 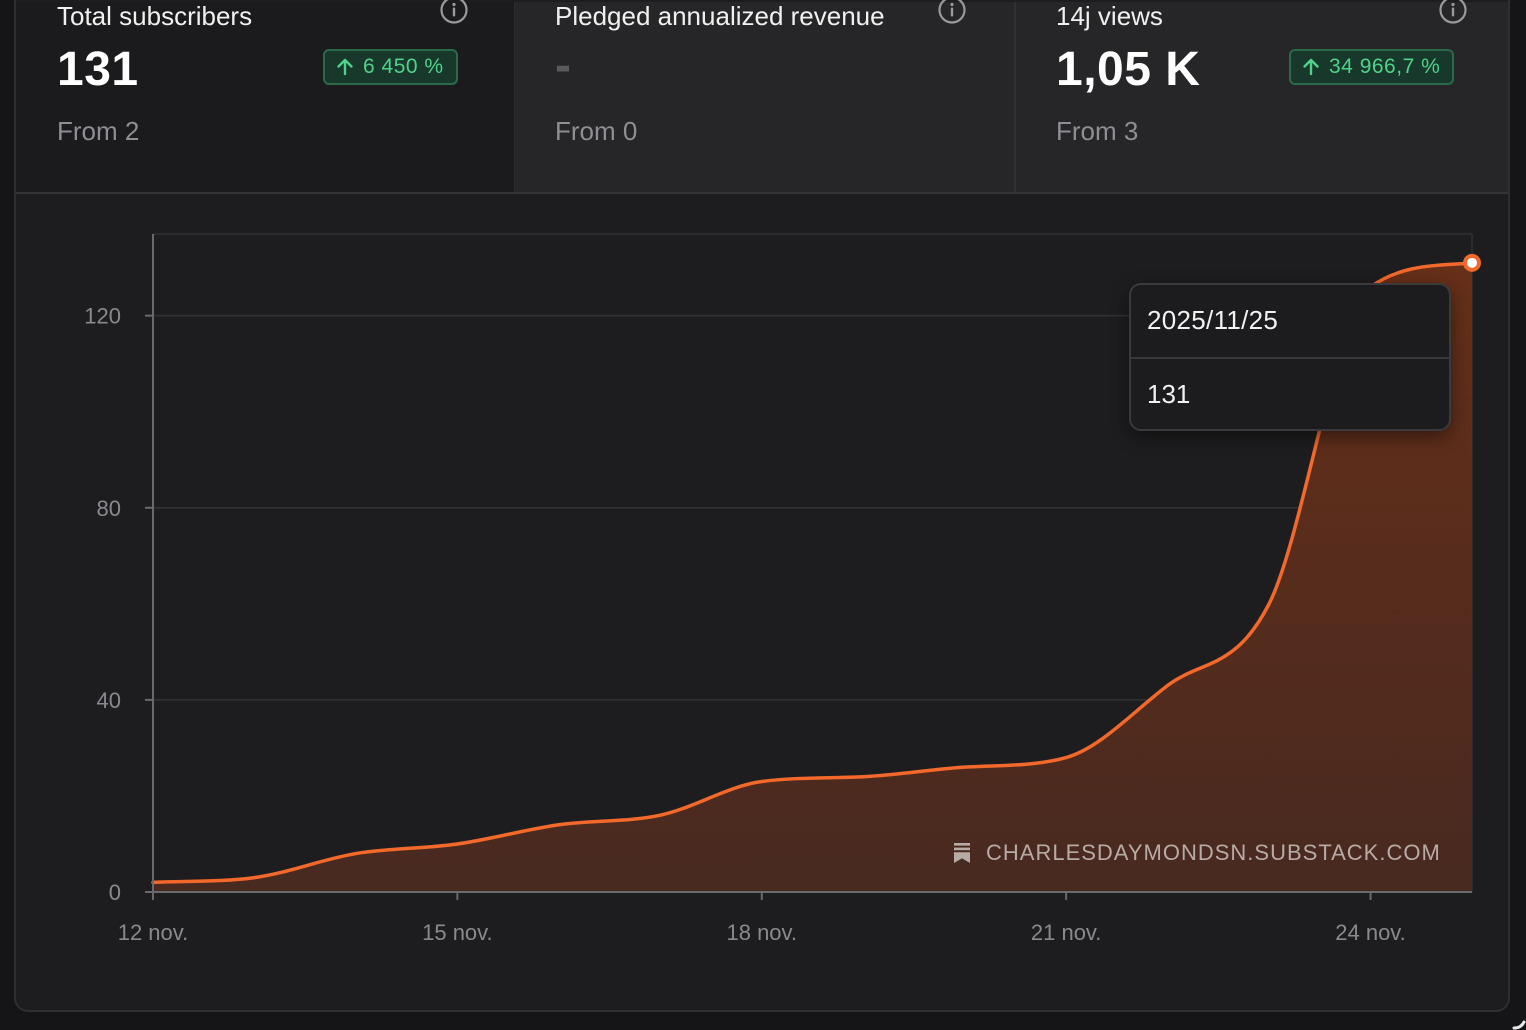 What do you see at coordinates (265, 96) in the screenshot?
I see `stat-card-total-subscribers: Total subscribers 131 6 450 % From 2` at bounding box center [265, 96].